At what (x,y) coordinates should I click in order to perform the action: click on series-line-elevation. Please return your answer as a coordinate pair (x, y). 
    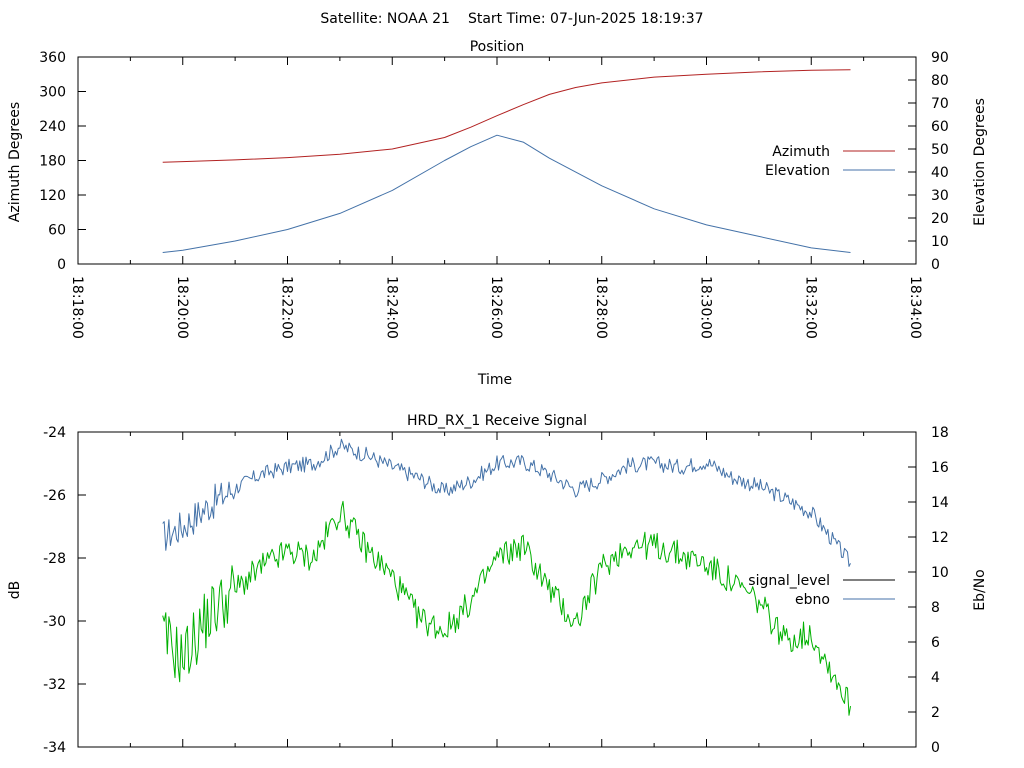
    Looking at the image, I should click on (506, 193).